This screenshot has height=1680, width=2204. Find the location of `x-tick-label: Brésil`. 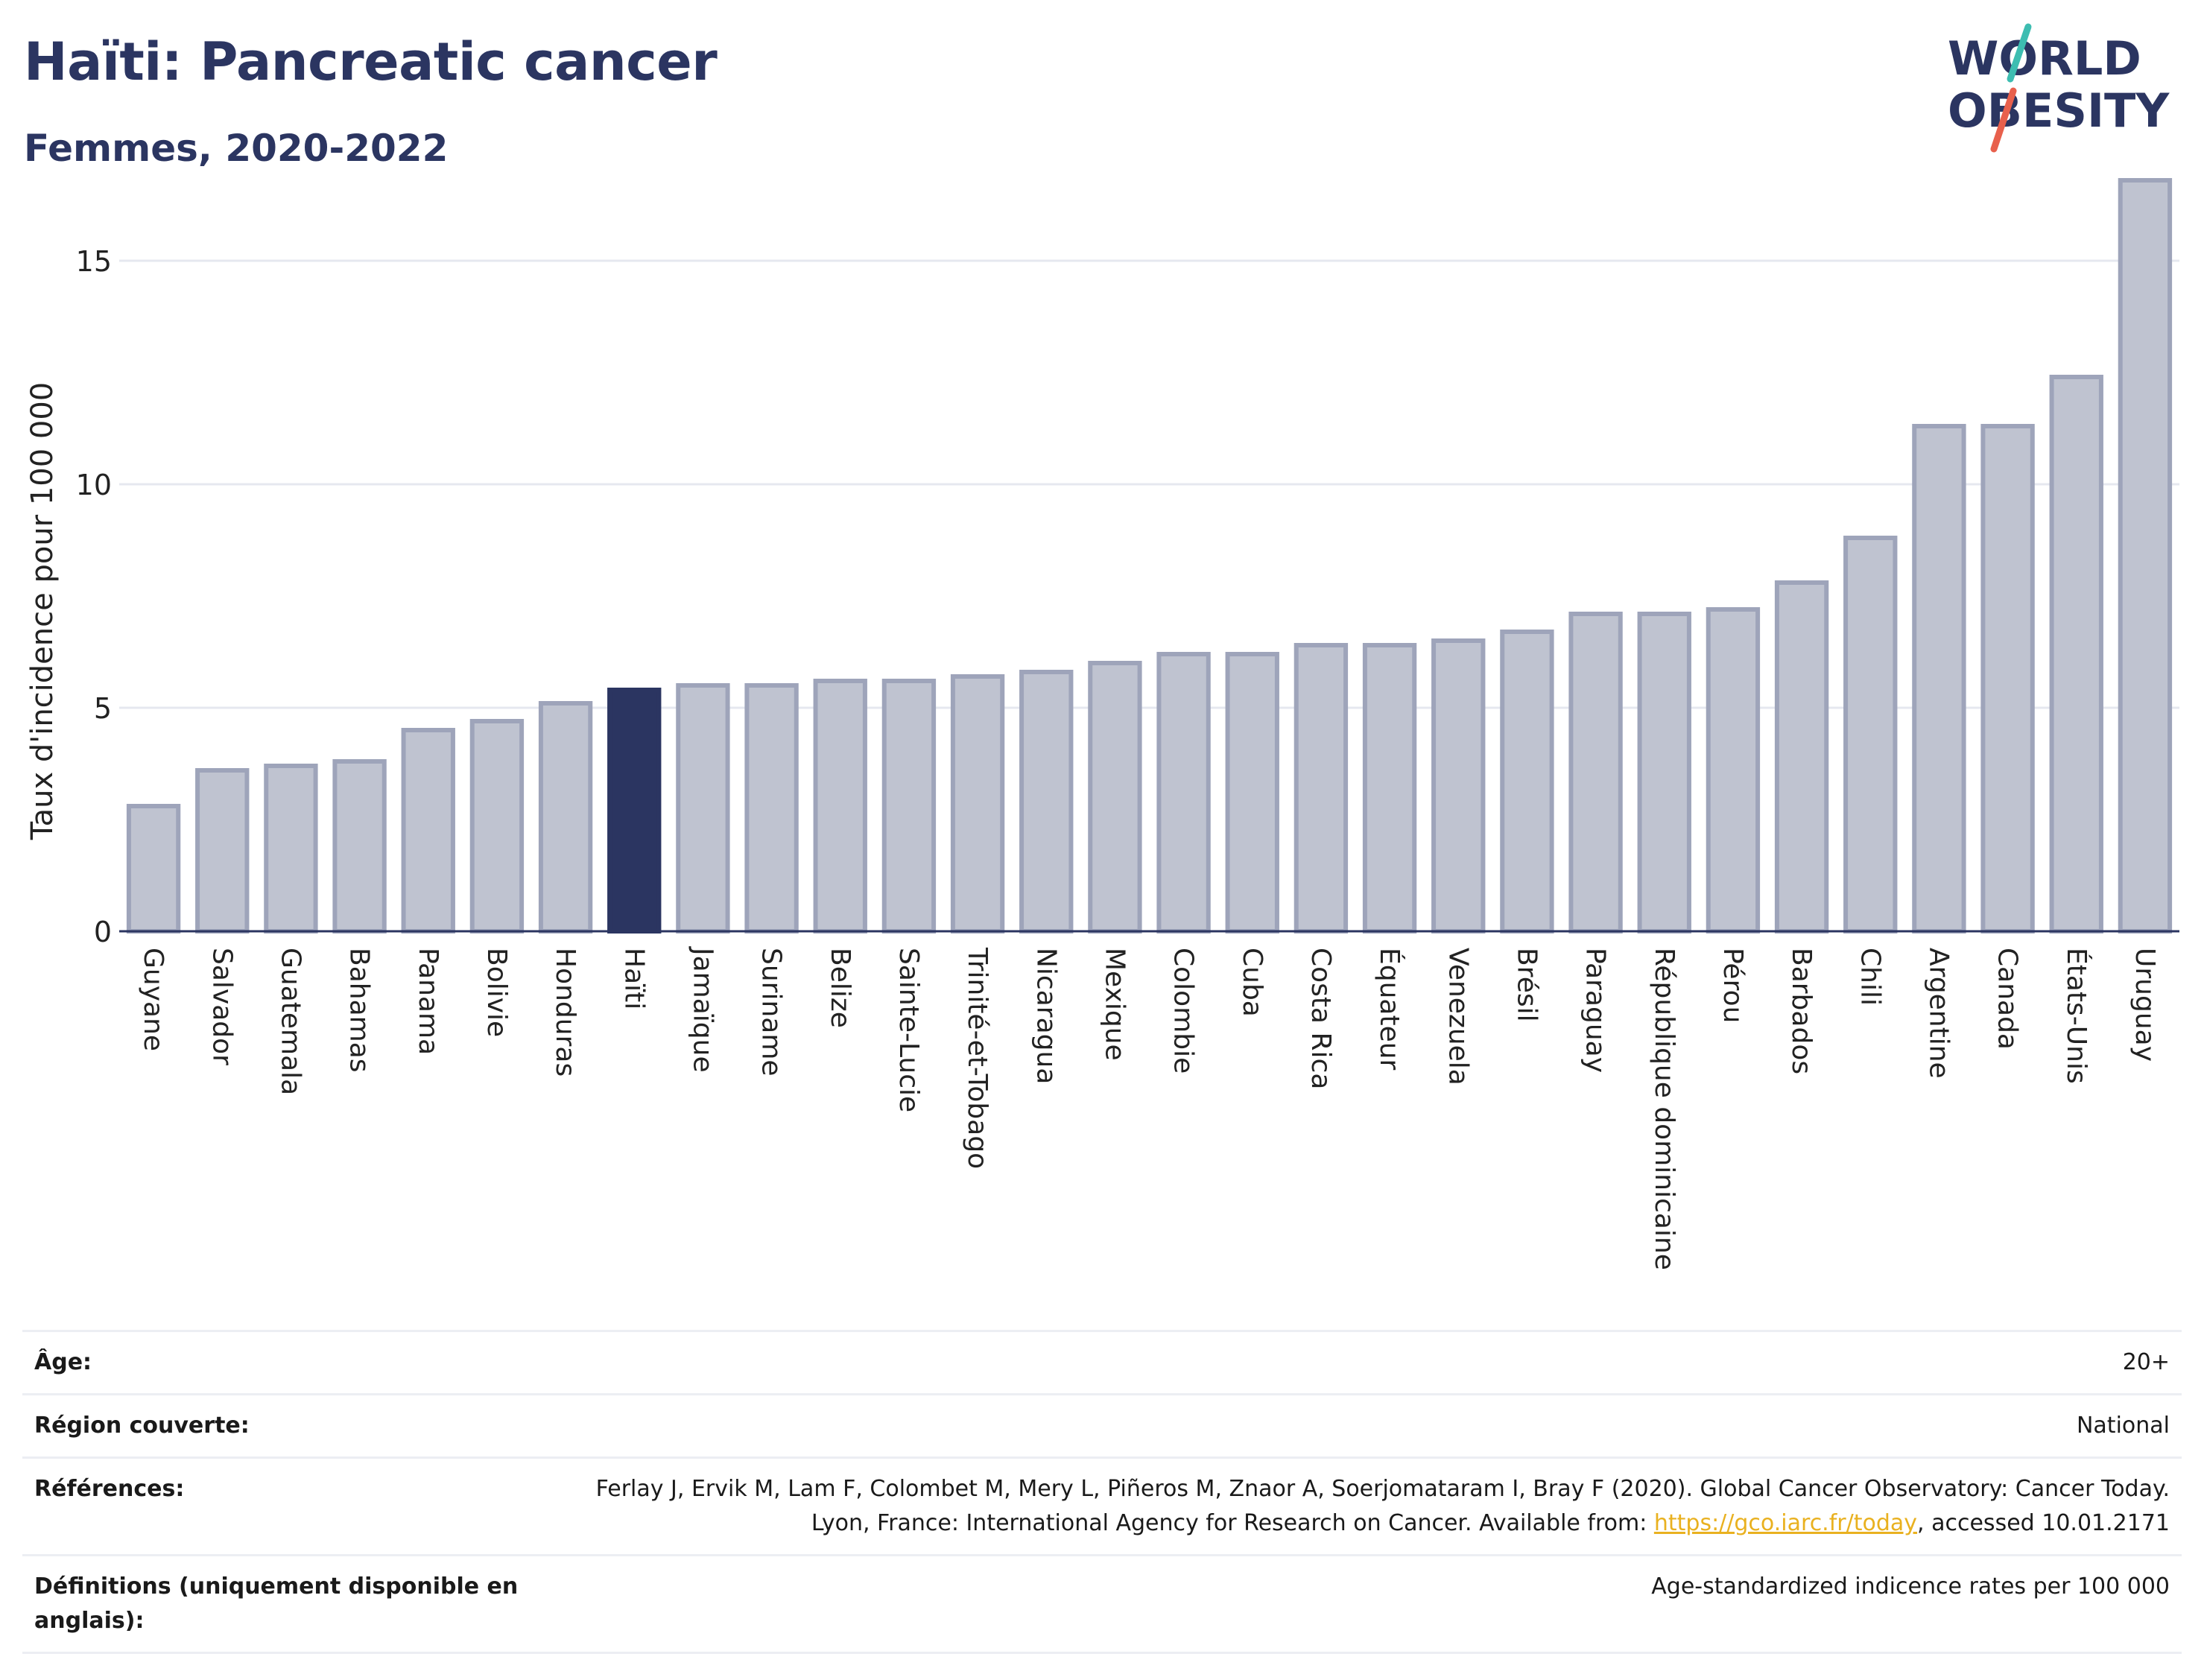

x-tick-label: Brésil is located at coordinates (1526, 985).